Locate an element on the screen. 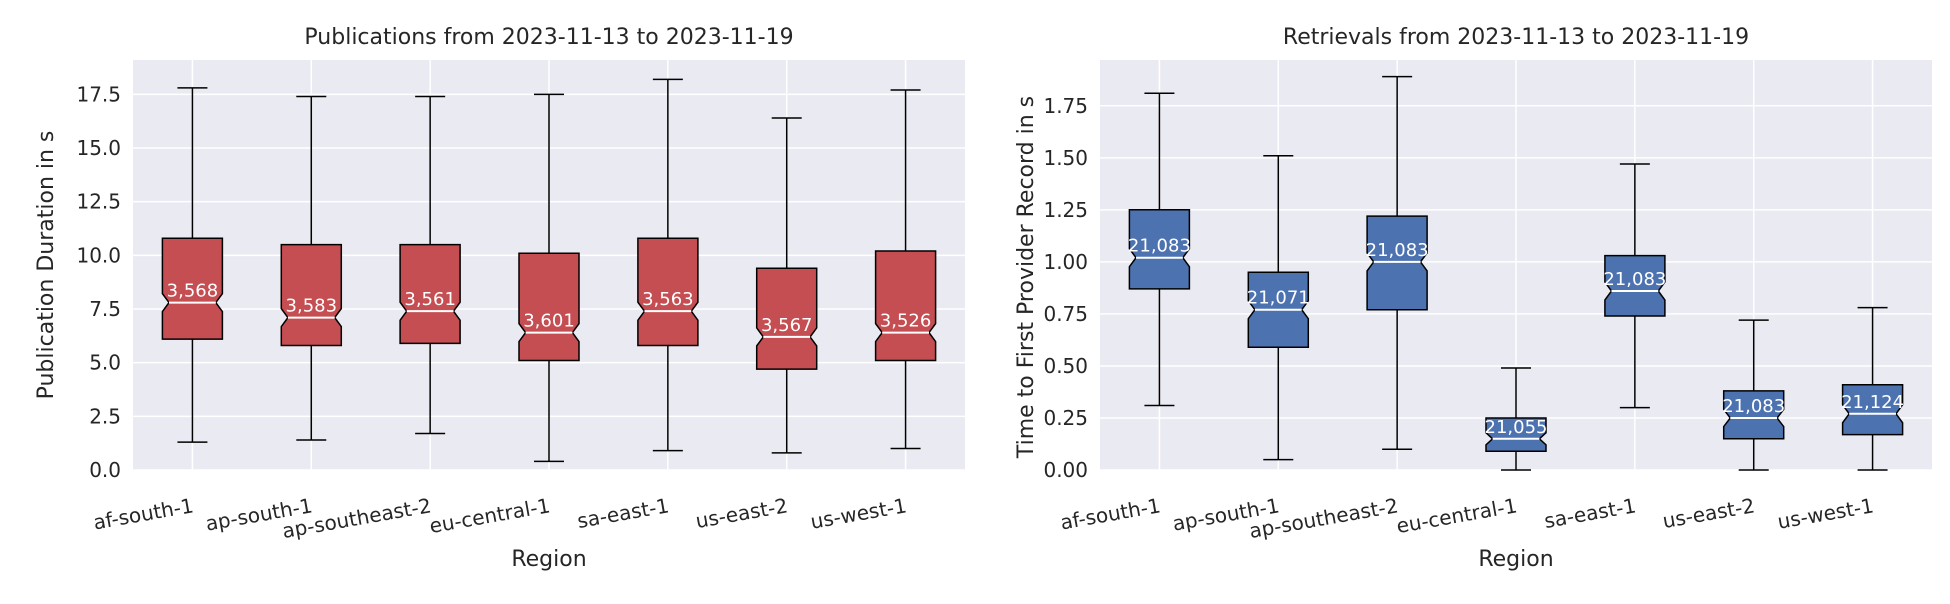  box-eu-central-1: 3,601 is located at coordinates (549, 278).